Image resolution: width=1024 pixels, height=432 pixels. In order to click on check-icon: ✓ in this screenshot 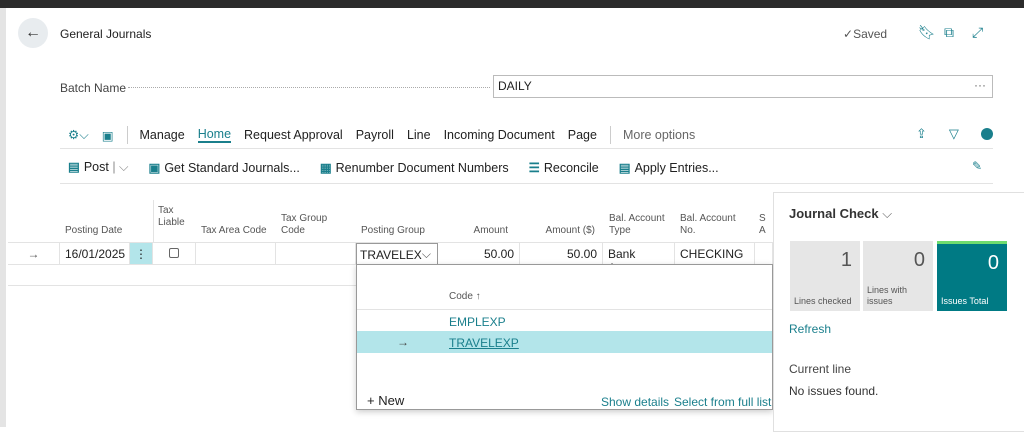, I will do `click(848, 34)`.